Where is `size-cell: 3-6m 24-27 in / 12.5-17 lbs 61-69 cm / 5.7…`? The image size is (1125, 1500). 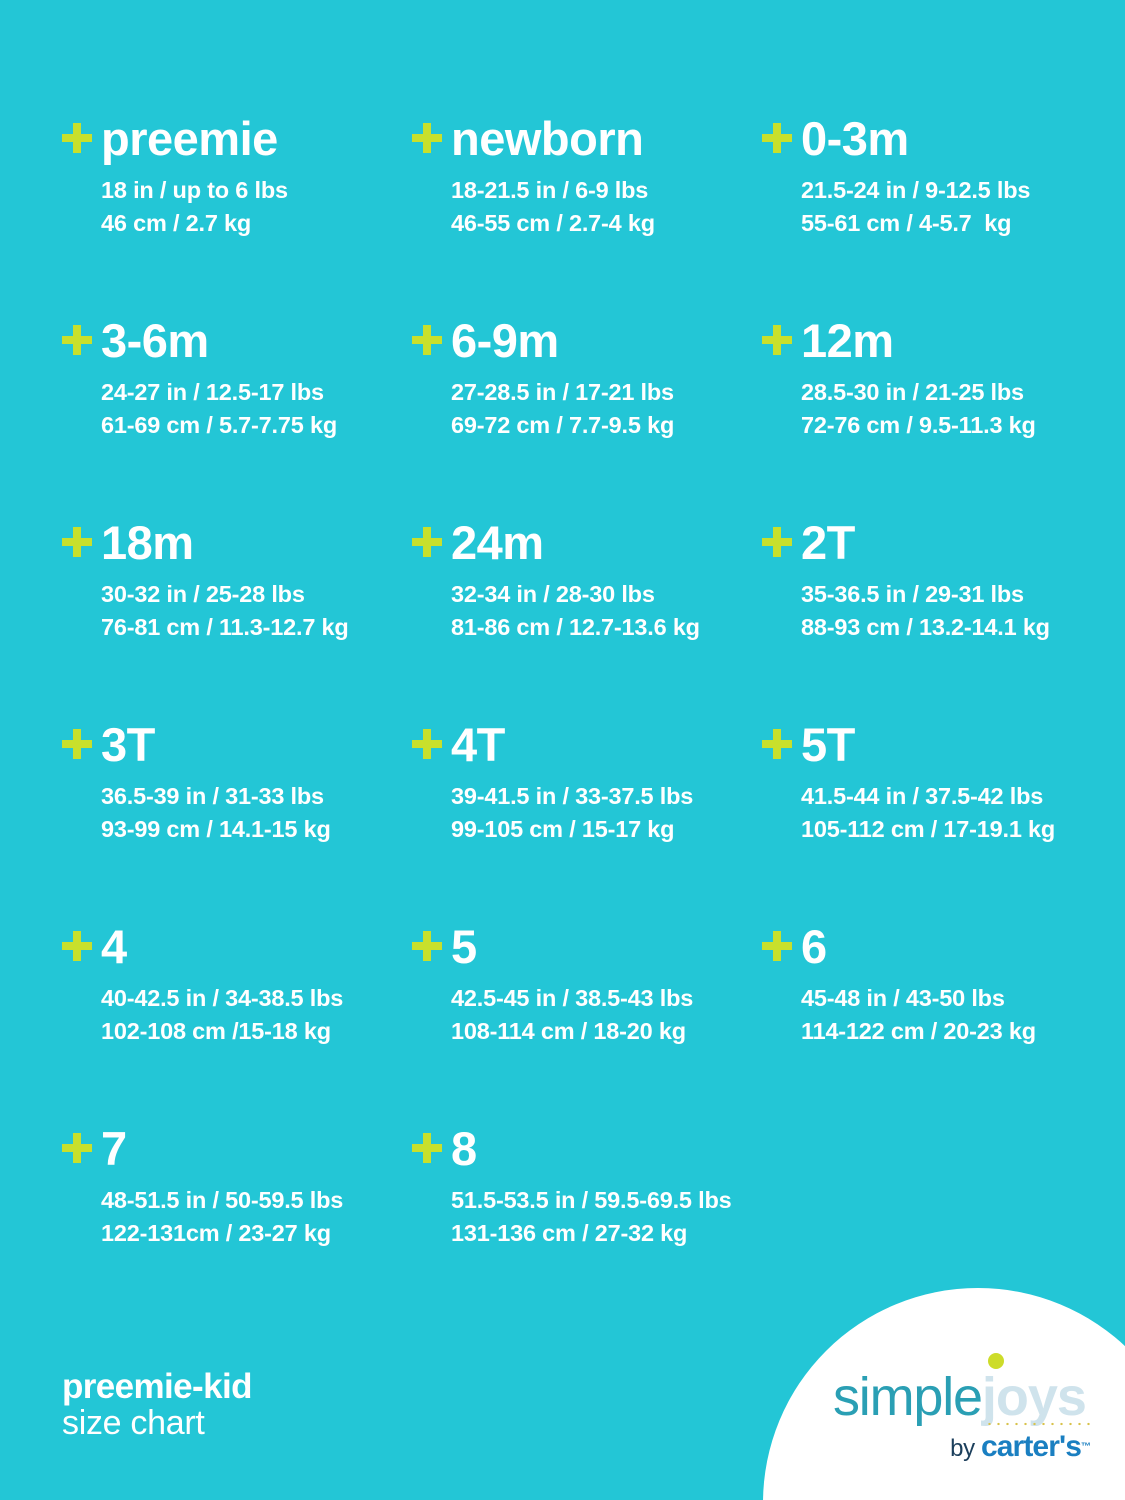 size-cell: 3-6m 24-27 in / 12.5-17 lbs 61-69 cm / 5.7… is located at coordinates (237, 415).